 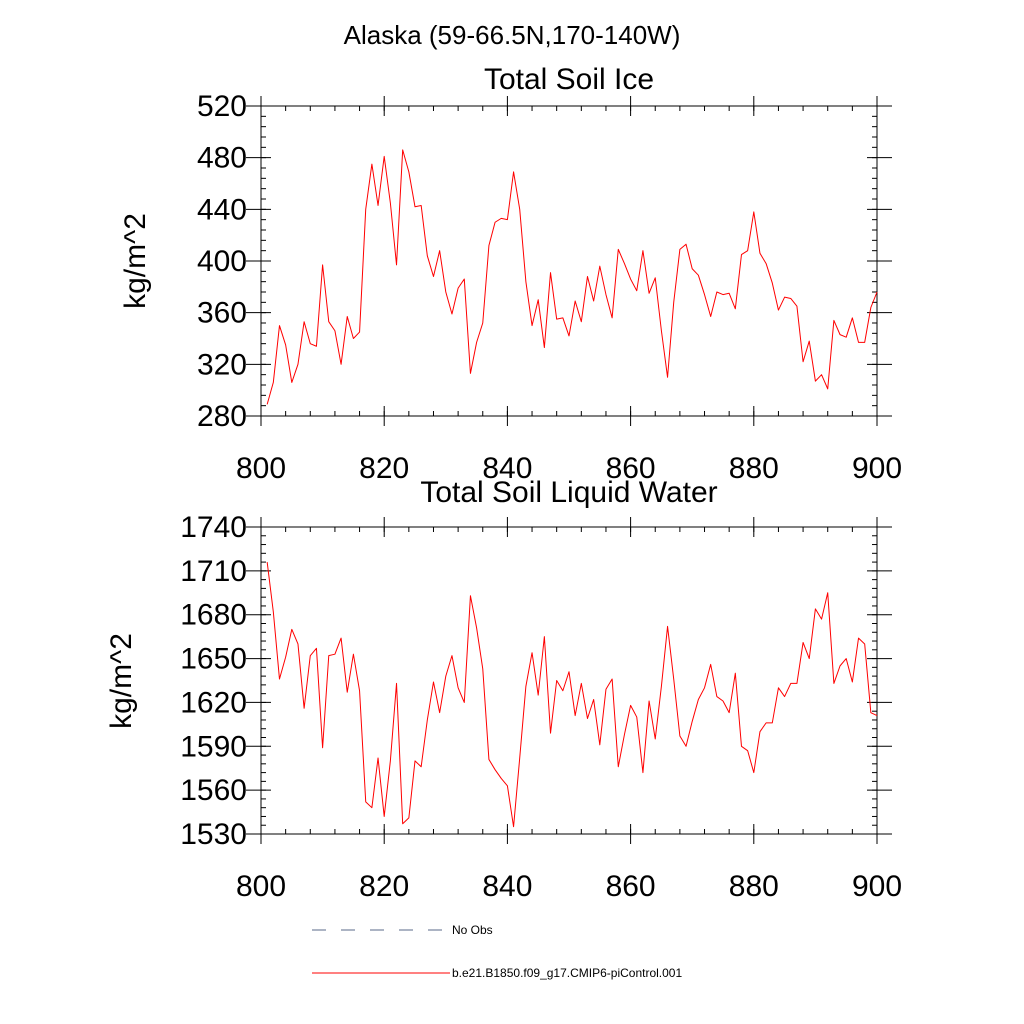 I want to click on y-tick-label: 440, so click(x=222, y=209).